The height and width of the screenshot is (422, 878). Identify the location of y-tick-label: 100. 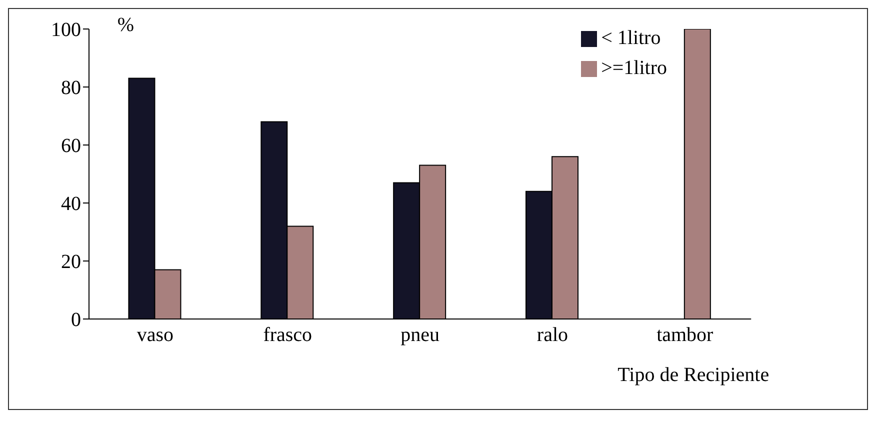
(66, 30).